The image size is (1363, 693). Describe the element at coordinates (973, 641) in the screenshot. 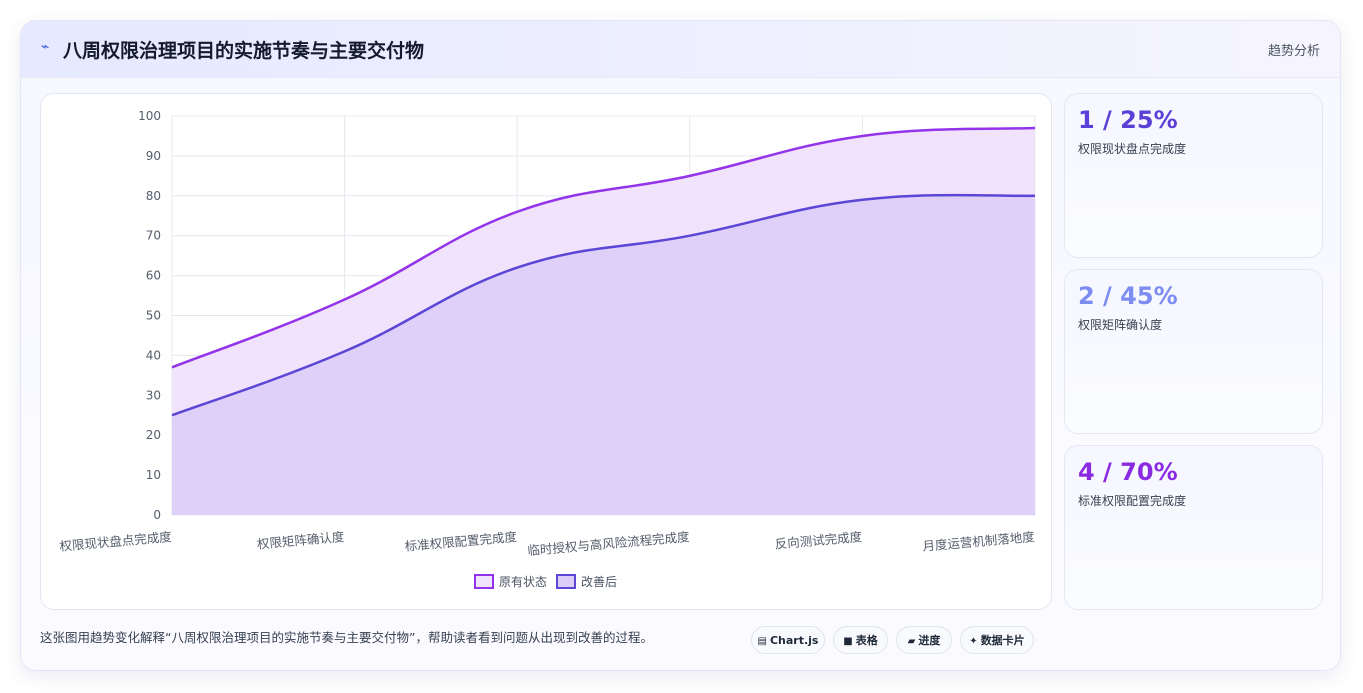

I see `sparkle-icon: ✦` at that location.